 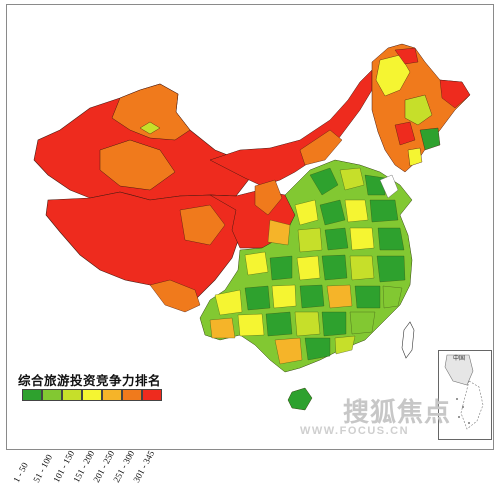 What do you see at coordinates (408, 340) in the screenshot?
I see `region-taiwan` at bounding box center [408, 340].